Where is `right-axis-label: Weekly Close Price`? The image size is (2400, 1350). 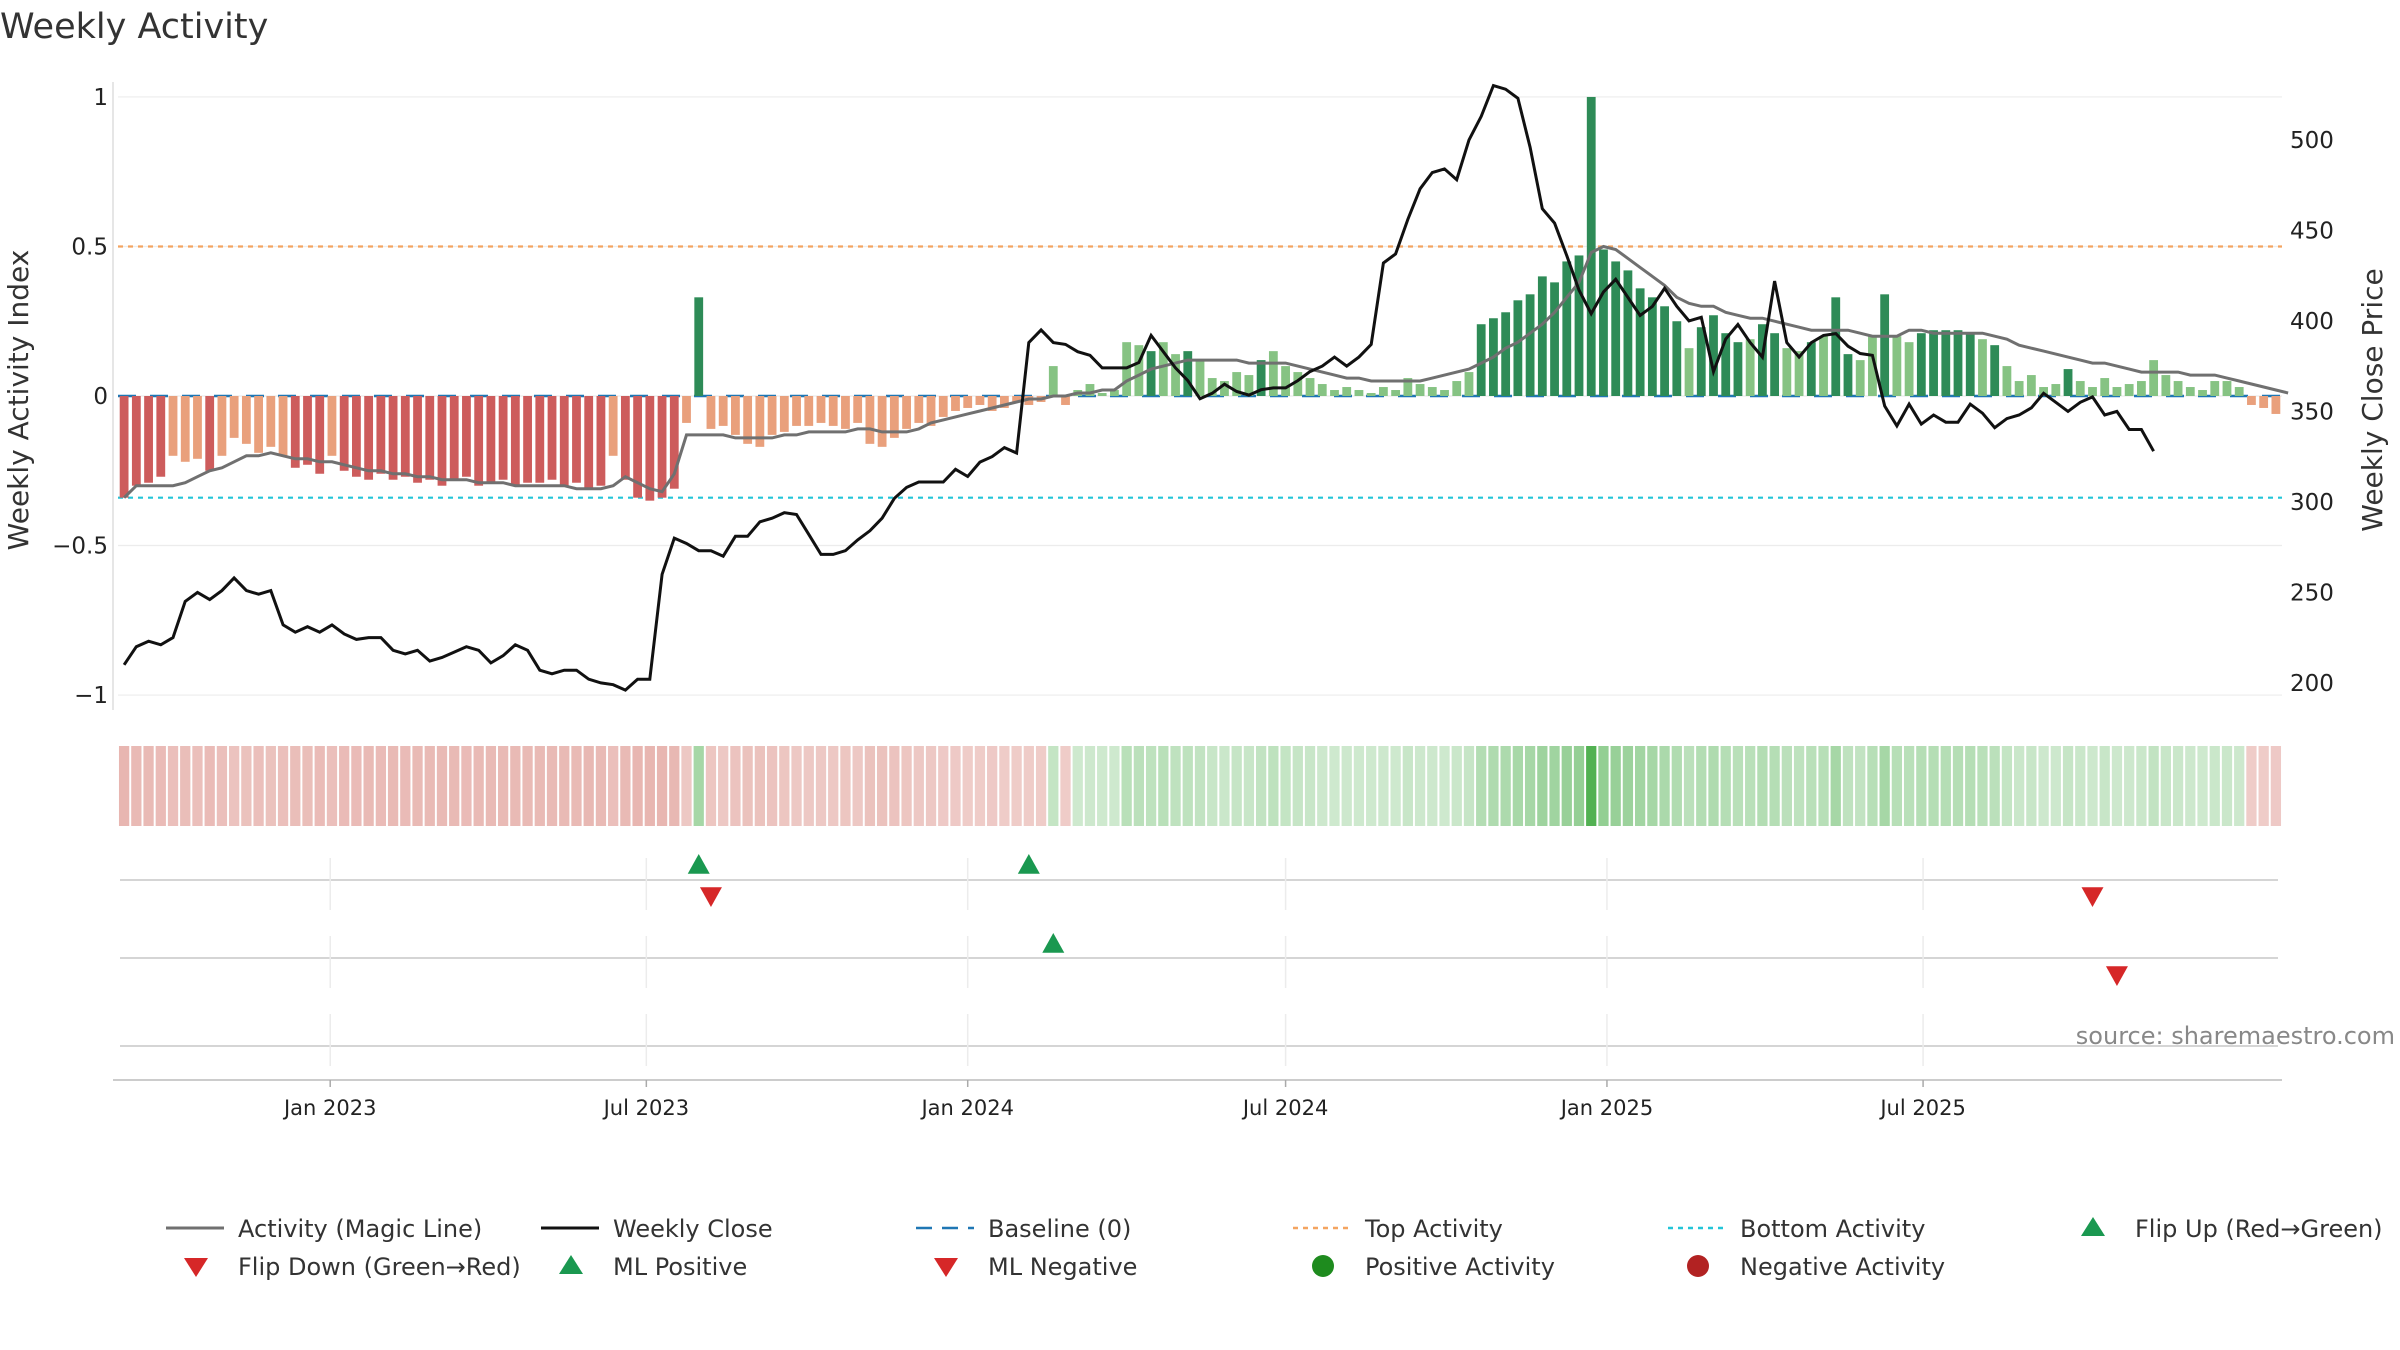
right-axis-label: Weekly Close Price is located at coordinates (2372, 399).